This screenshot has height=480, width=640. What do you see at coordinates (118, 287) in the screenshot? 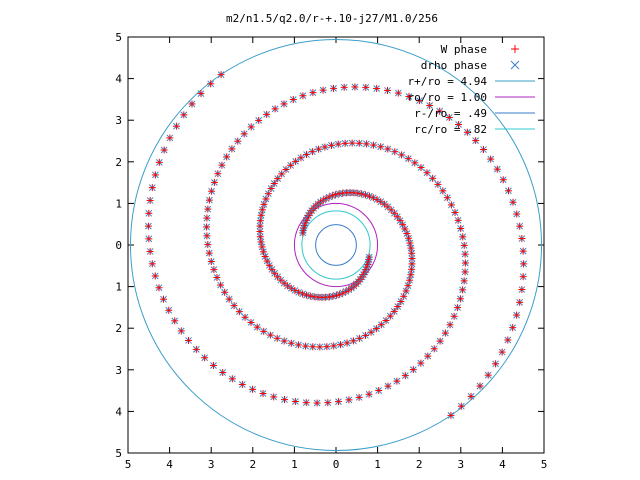
I see `y-tick-label: 1` at bounding box center [118, 287].